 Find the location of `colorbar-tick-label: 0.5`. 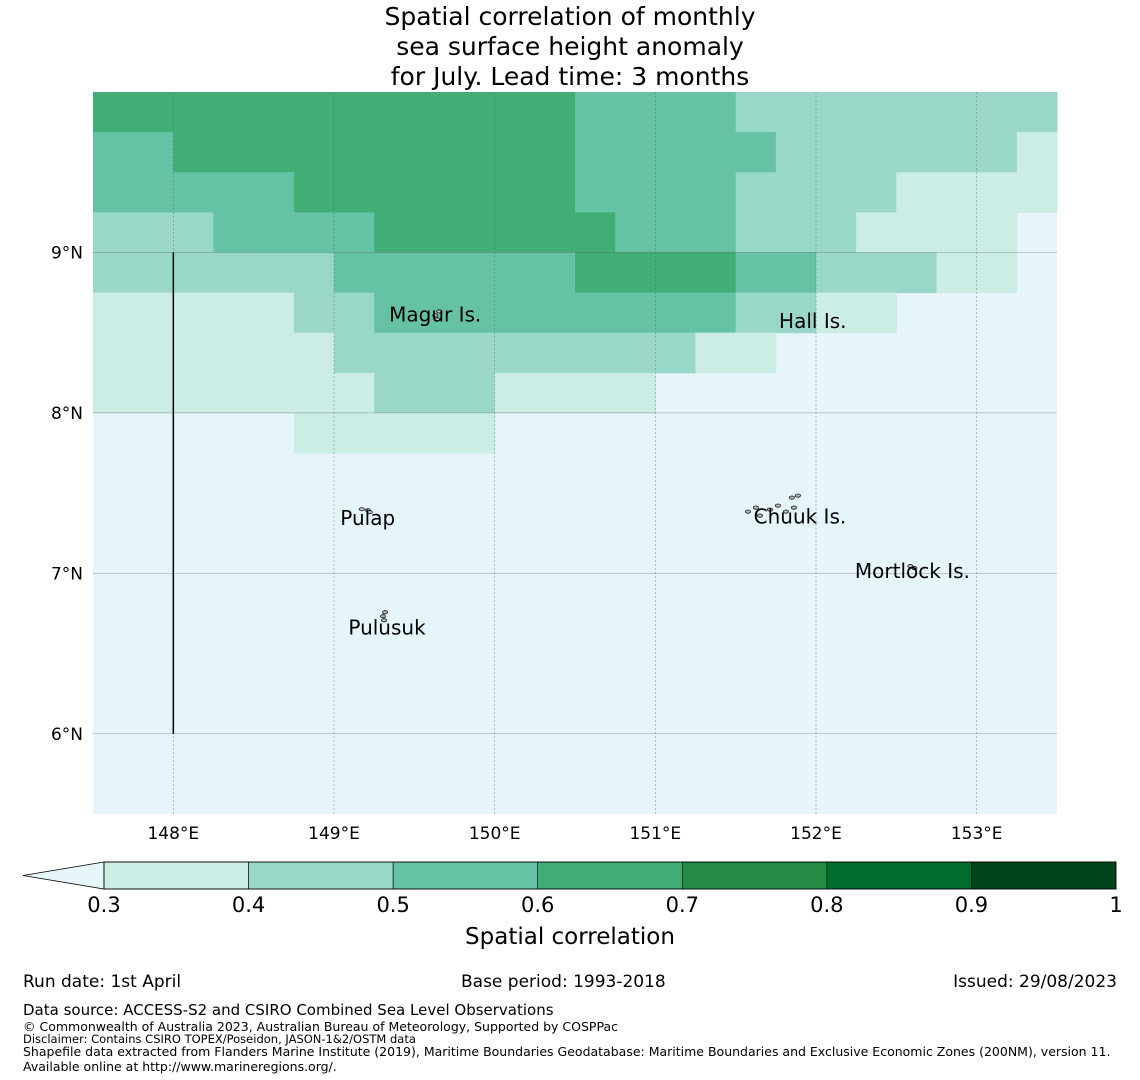

colorbar-tick-label: 0.5 is located at coordinates (392, 905).